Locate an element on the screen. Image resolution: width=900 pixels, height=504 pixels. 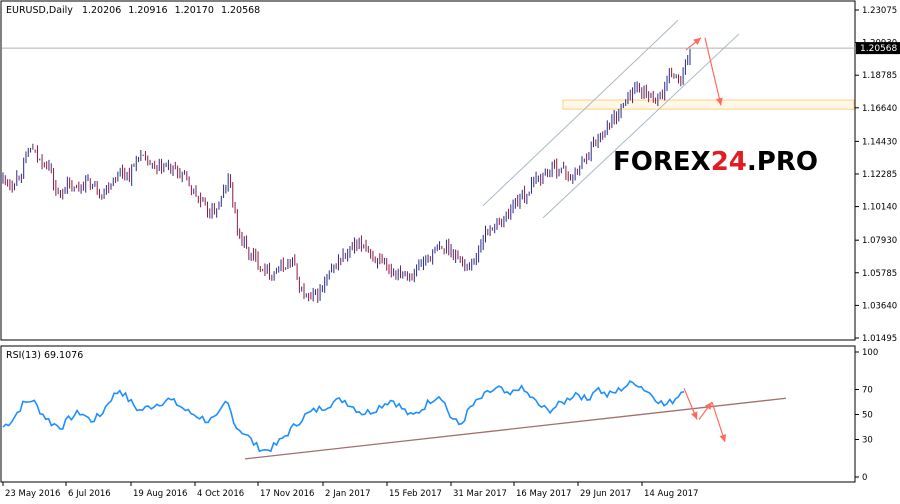
rsi-tick-label: 30 is located at coordinates (867, 441).